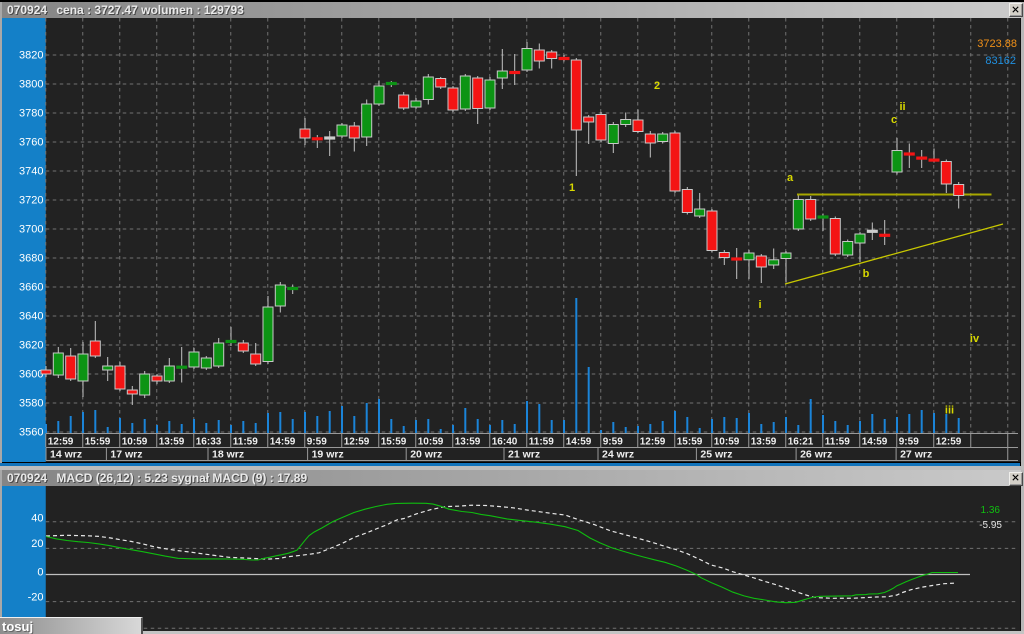  What do you see at coordinates (426, 455) in the screenshot?
I see `svg-text: 20 wrz` at bounding box center [426, 455].